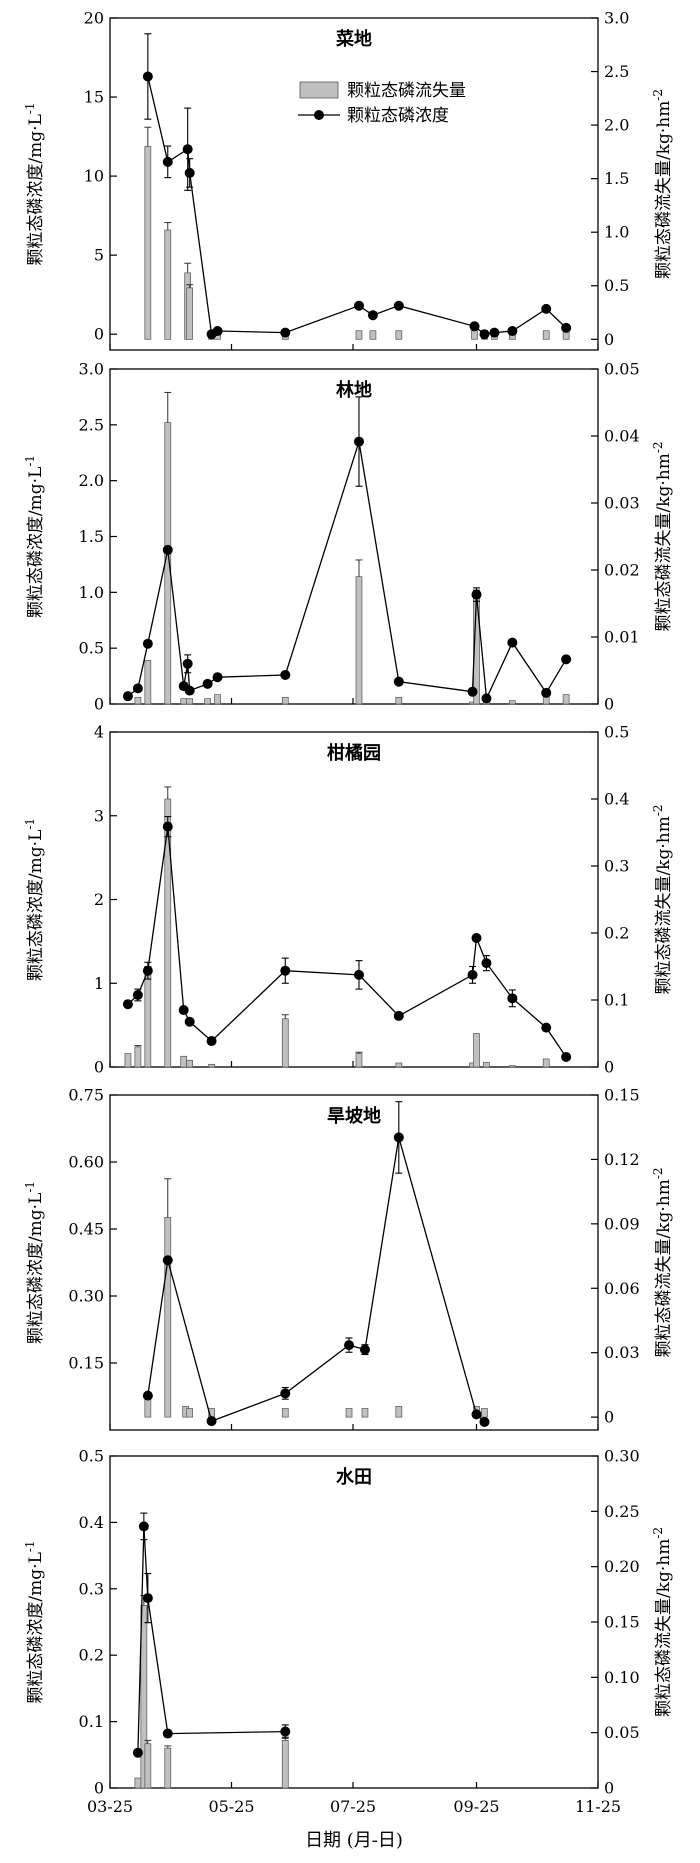 The height and width of the screenshot is (1863, 700). What do you see at coordinates (91, 424) in the screenshot?
I see `left-tick-label: 2.5` at bounding box center [91, 424].